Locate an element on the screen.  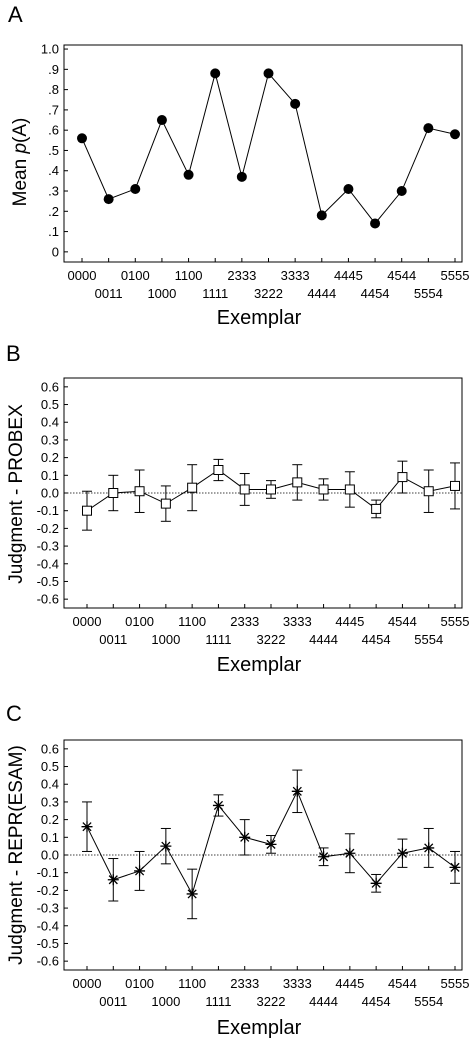
panel-a-x-tick-label: 0000 is located at coordinates (82, 275).